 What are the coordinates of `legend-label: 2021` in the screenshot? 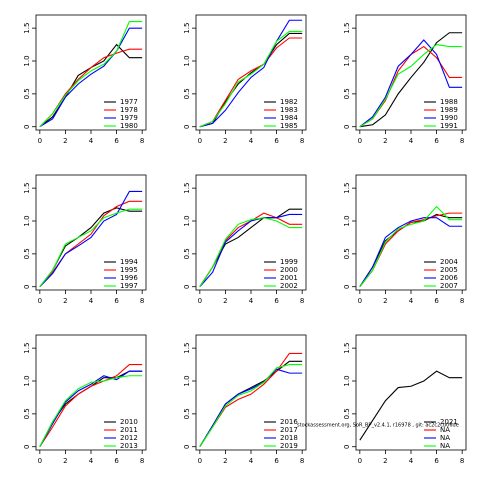 It's located at (449, 422).